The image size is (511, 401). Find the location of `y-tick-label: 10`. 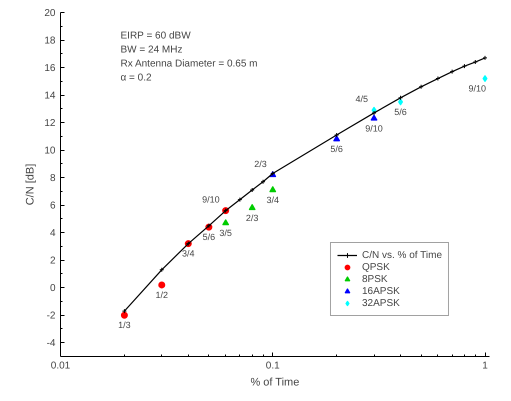

y-tick-label: 10 is located at coordinates (50, 151).